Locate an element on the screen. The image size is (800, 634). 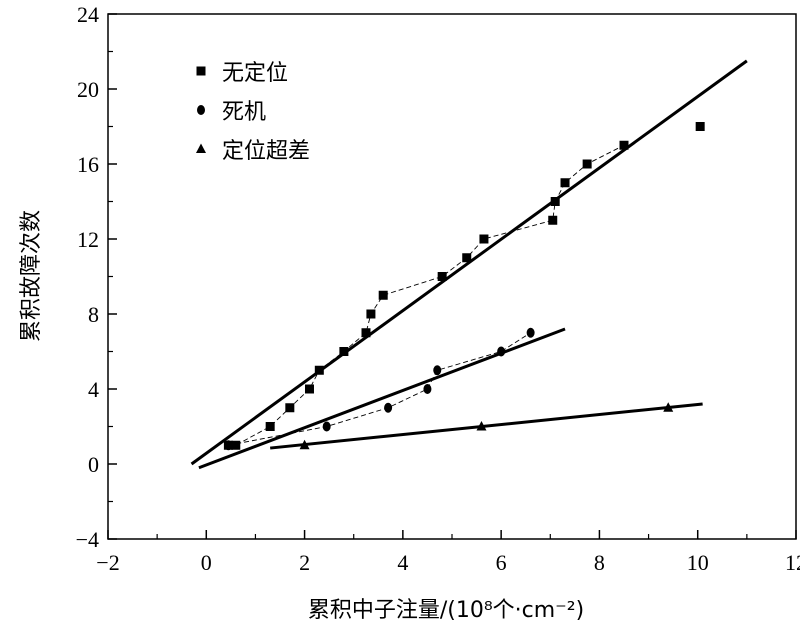
y-axis-title: 累积故障次数 is located at coordinates (31, 276).